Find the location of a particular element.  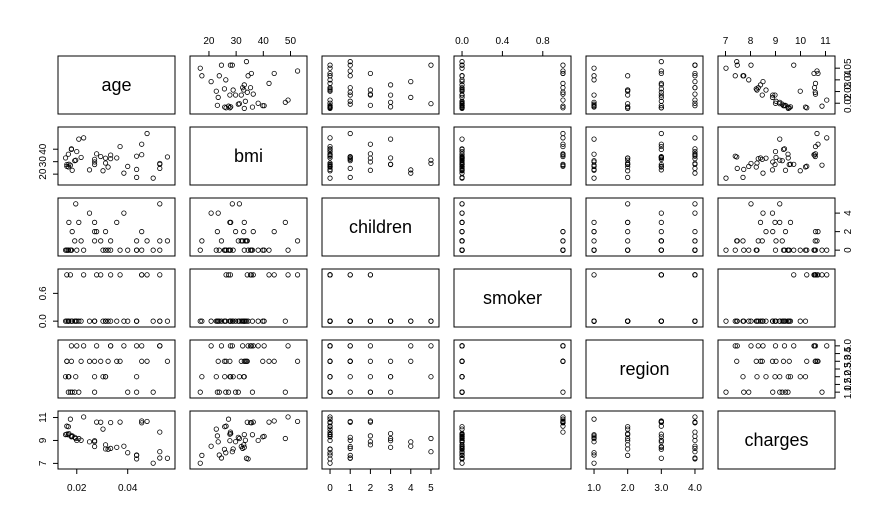

y-tick-label: 0 is located at coordinates (848, 250).